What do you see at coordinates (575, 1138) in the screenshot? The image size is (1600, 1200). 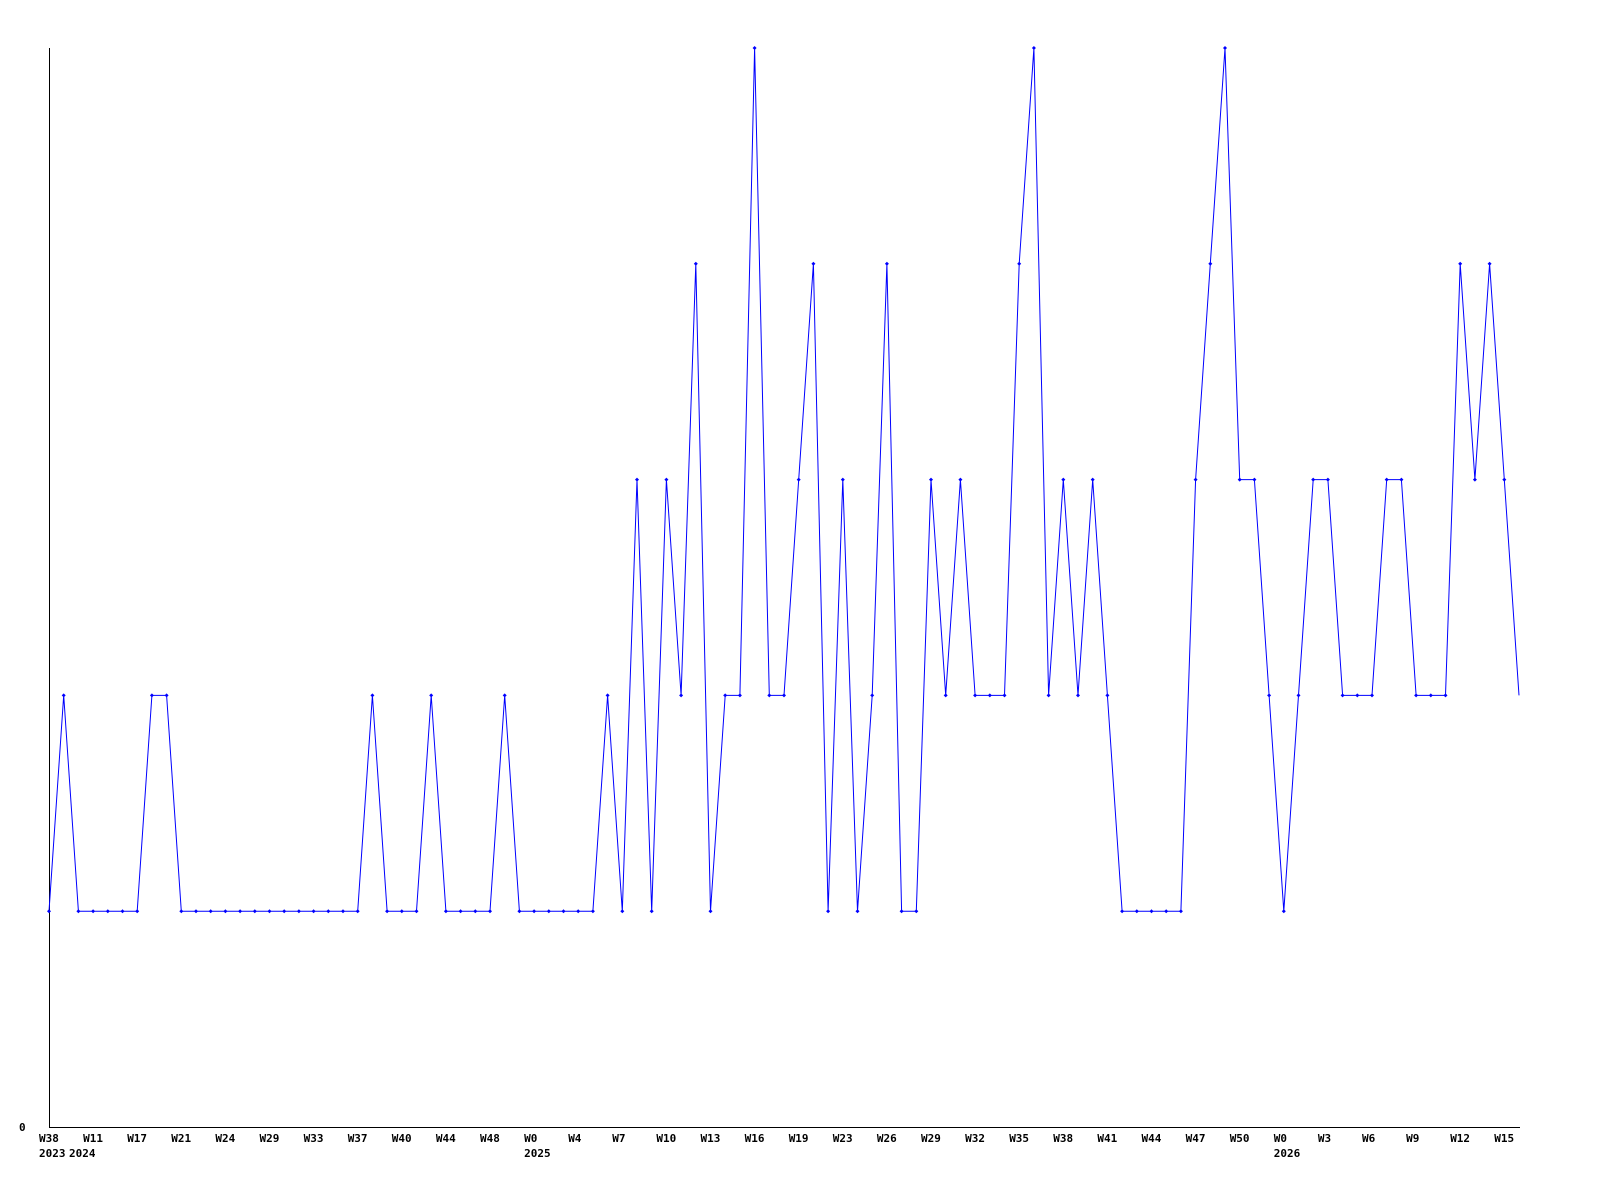 I see `x-tick-label: W4` at bounding box center [575, 1138].